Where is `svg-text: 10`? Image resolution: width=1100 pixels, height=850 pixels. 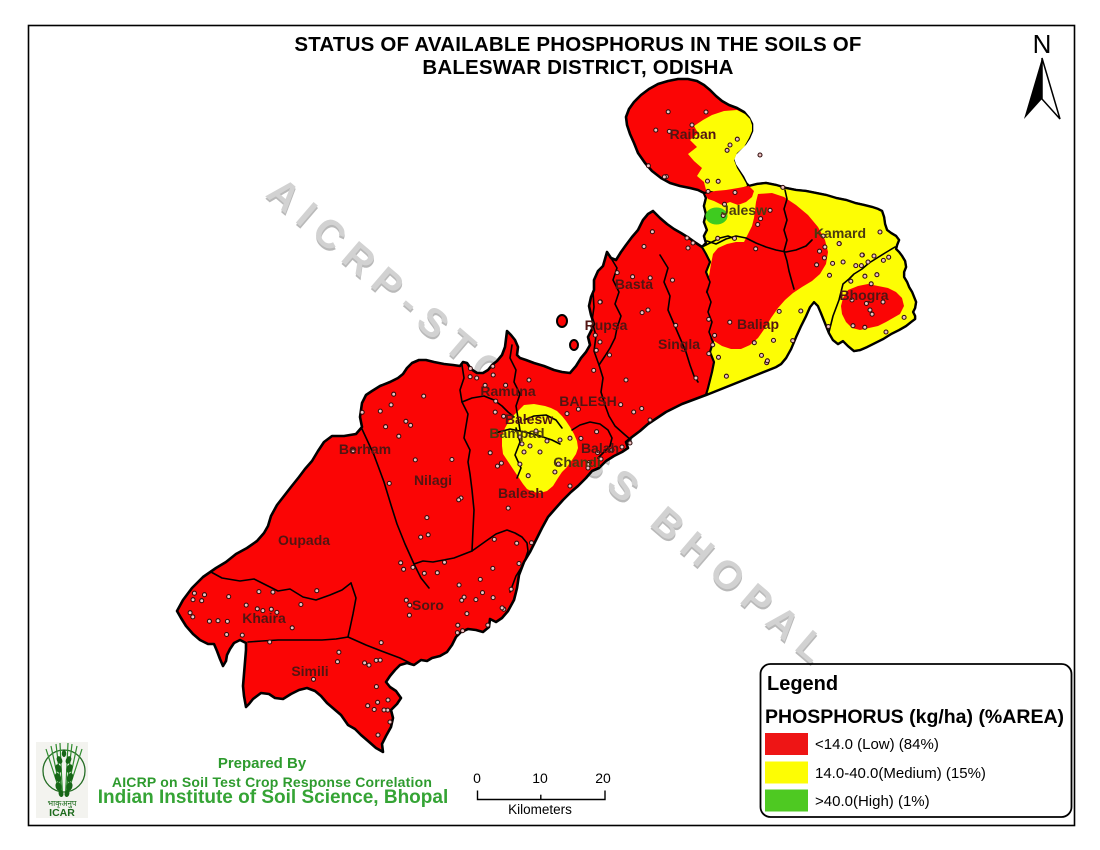
svg-text: 10 is located at coordinates (540, 778).